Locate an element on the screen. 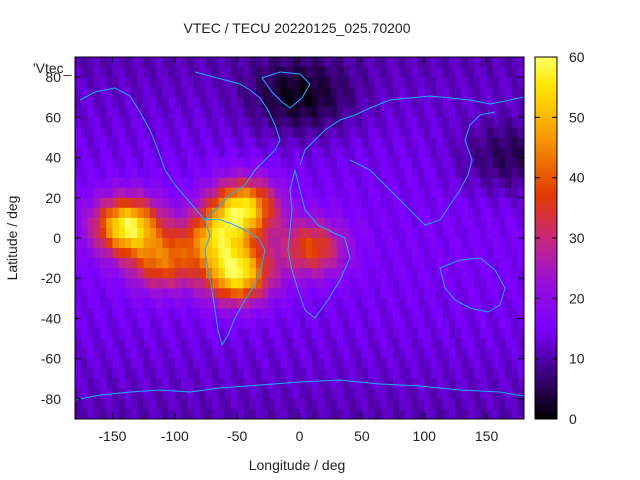 The image size is (640, 480). colorbar-tick-label: 40 is located at coordinates (577, 178).